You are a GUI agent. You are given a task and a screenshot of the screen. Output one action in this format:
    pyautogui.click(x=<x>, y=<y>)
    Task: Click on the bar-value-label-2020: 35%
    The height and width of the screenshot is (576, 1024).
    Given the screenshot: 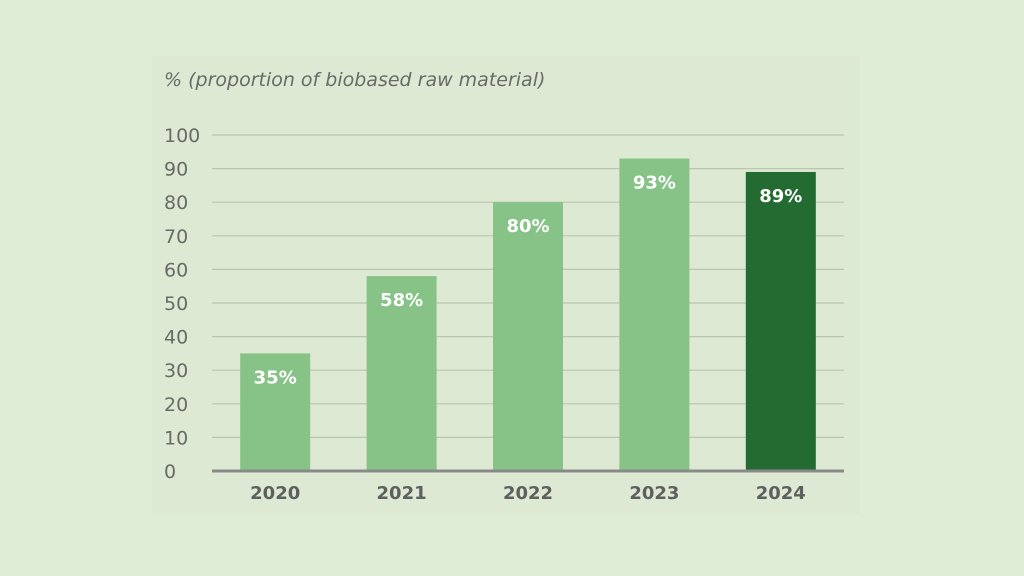 What is the action you would take?
    pyautogui.click(x=275, y=377)
    